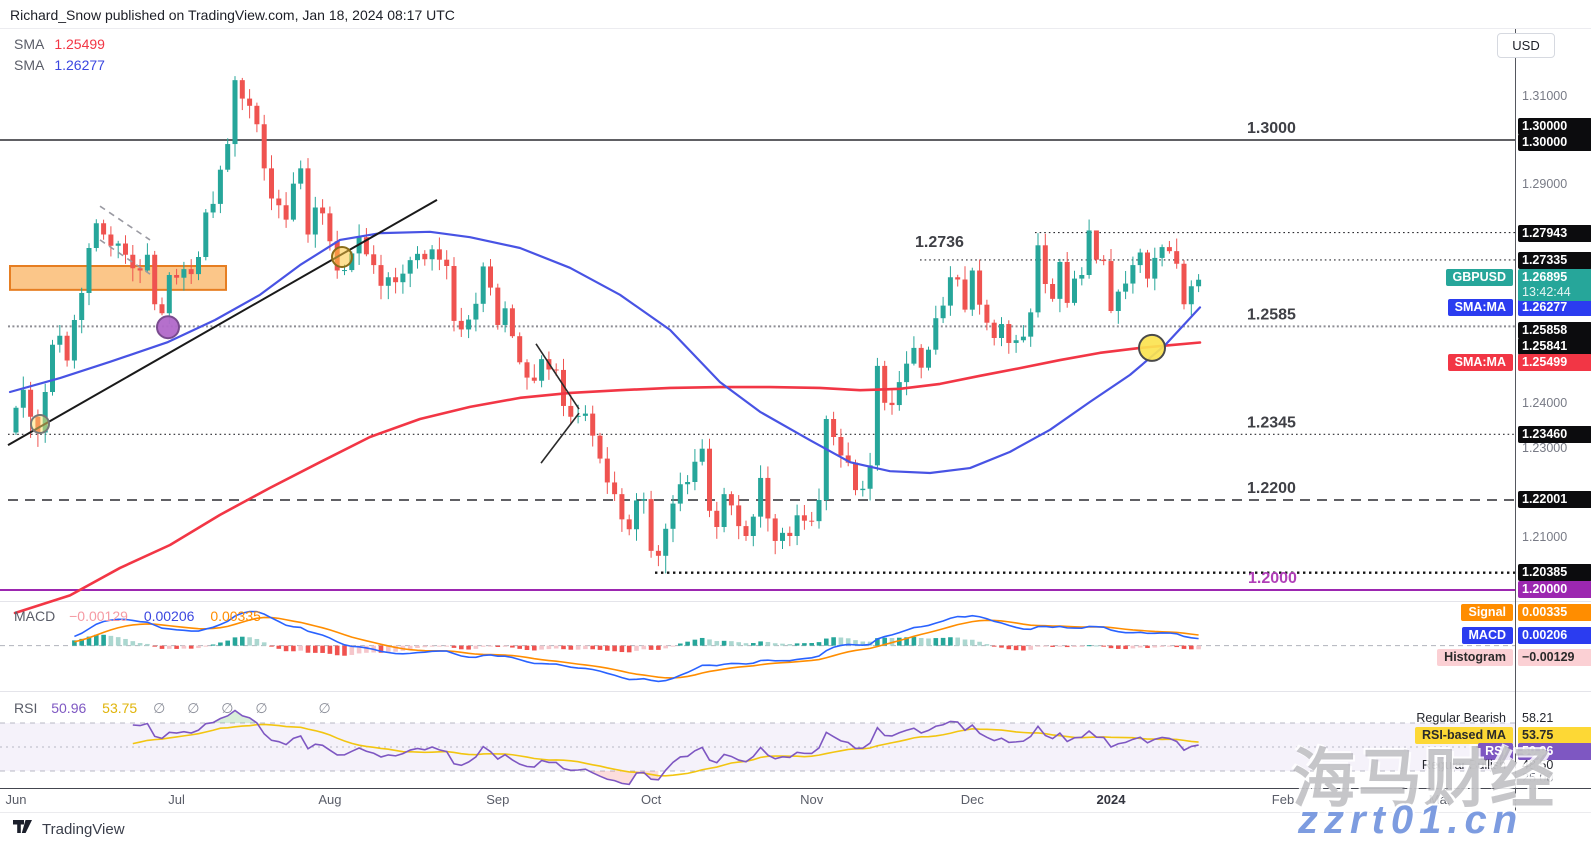  I want to click on watermark-url: zzrt01.cn, so click(1411, 820).